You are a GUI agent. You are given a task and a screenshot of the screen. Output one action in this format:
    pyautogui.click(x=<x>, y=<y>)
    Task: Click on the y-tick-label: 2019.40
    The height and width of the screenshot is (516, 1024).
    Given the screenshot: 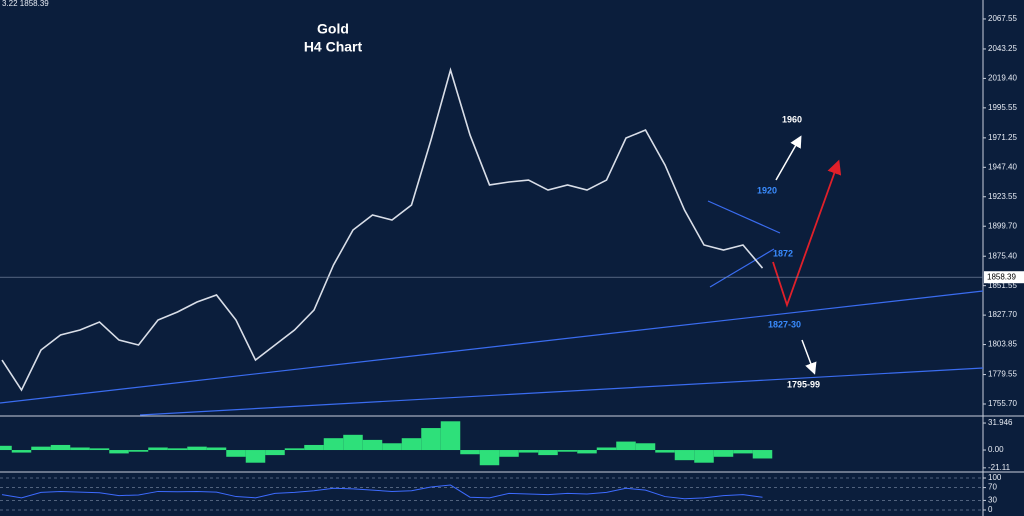 What is the action you would take?
    pyautogui.click(x=1002, y=78)
    